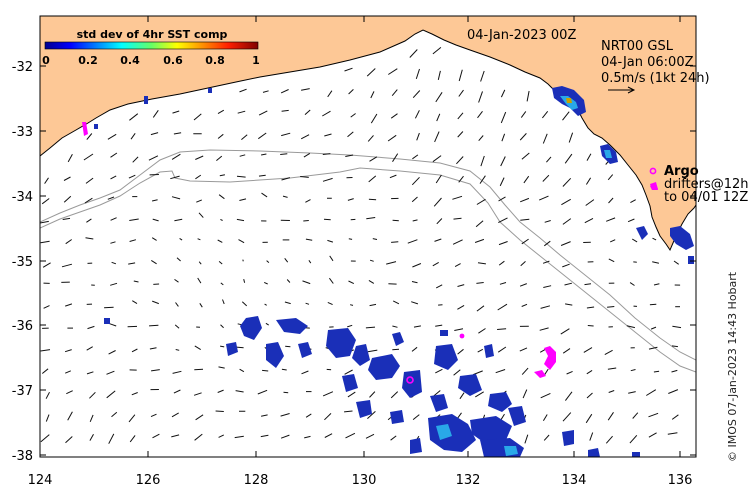  What do you see at coordinates (22, 326) in the screenshot?
I see `y-tick-label: -36` at bounding box center [22, 326].